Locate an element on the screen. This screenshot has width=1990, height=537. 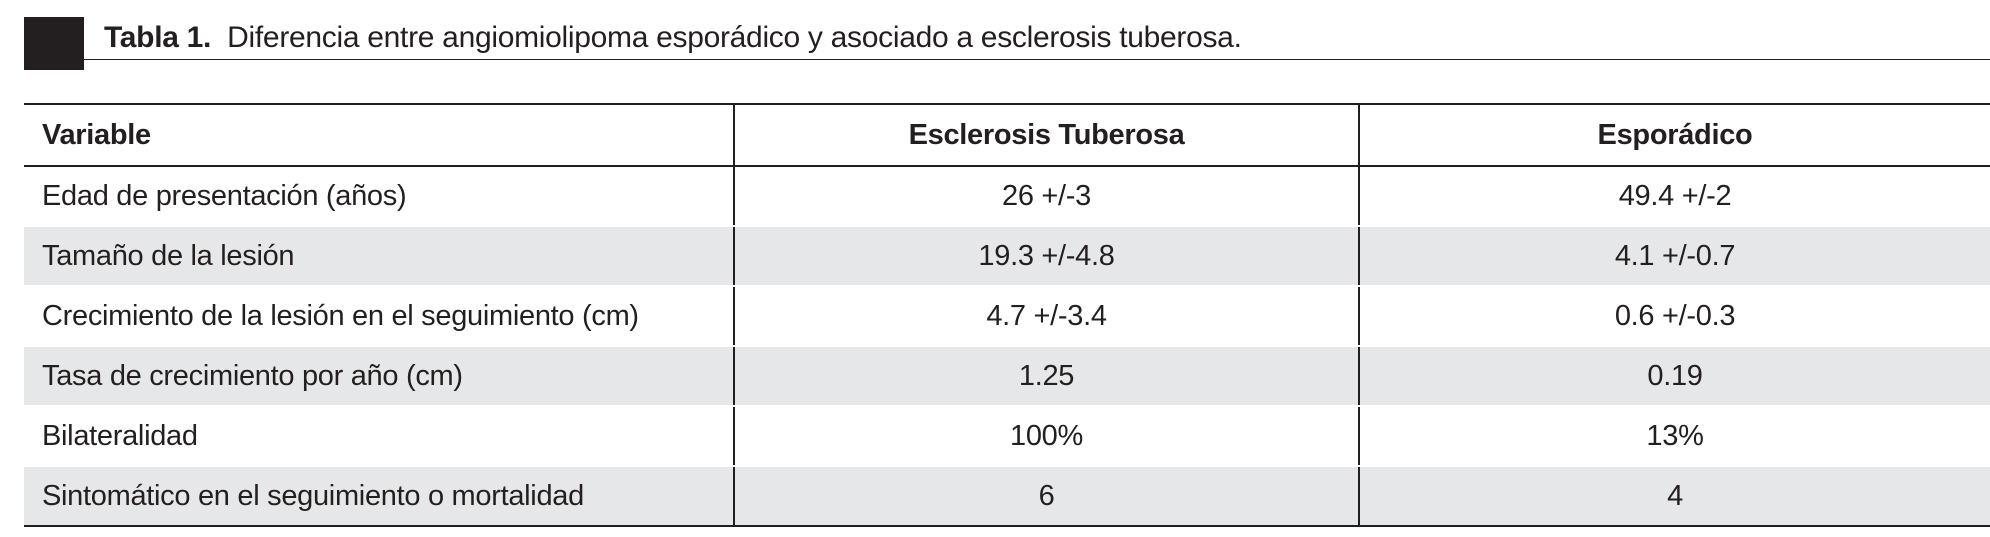
row-esclerosis-value: 26 +/-3 is located at coordinates (1046, 196).